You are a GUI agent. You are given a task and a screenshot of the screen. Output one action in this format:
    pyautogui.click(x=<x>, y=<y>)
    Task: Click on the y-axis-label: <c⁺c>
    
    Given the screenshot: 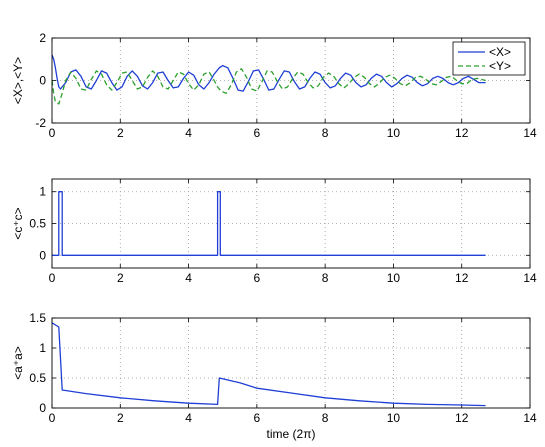 What is the action you would take?
    pyautogui.click(x=18, y=223)
    